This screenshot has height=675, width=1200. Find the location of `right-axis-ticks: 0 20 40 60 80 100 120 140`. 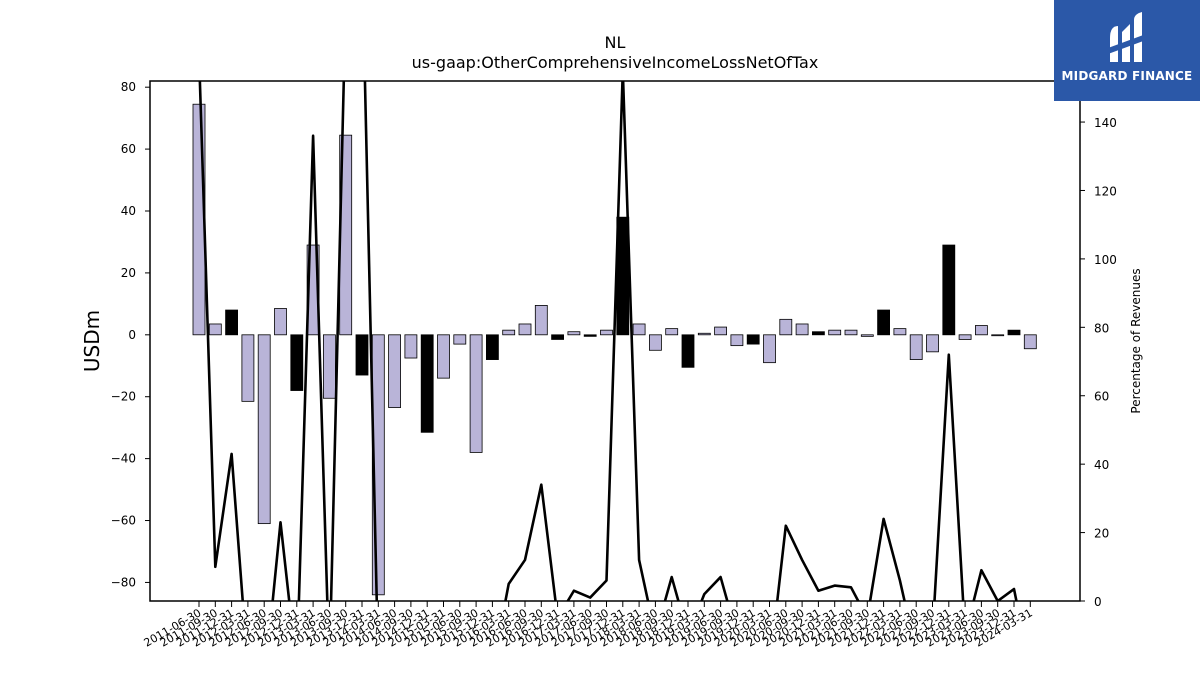

right-axis-ticks: 0 20 40 60 80 100 120 140 is located at coordinates (1098, 362).